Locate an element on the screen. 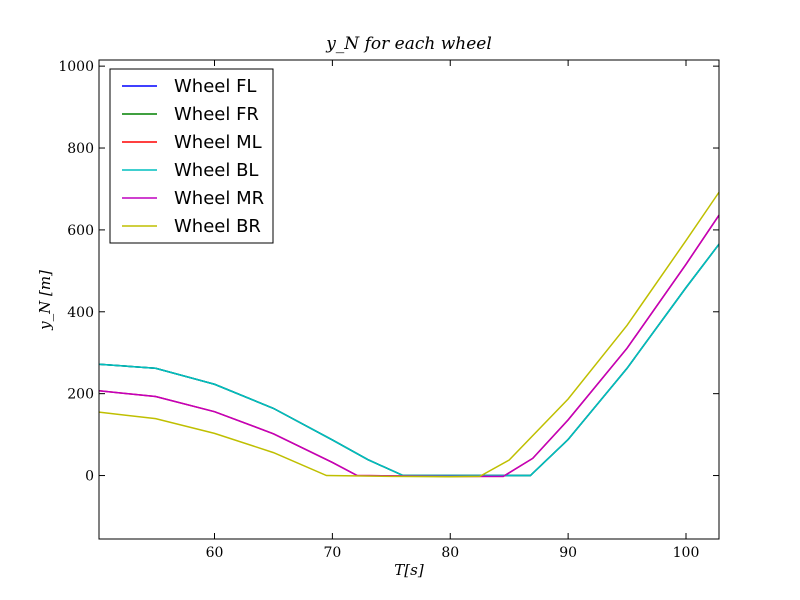 The height and width of the screenshot is (600, 800). x-tick-label: 60 is located at coordinates (215, 553).